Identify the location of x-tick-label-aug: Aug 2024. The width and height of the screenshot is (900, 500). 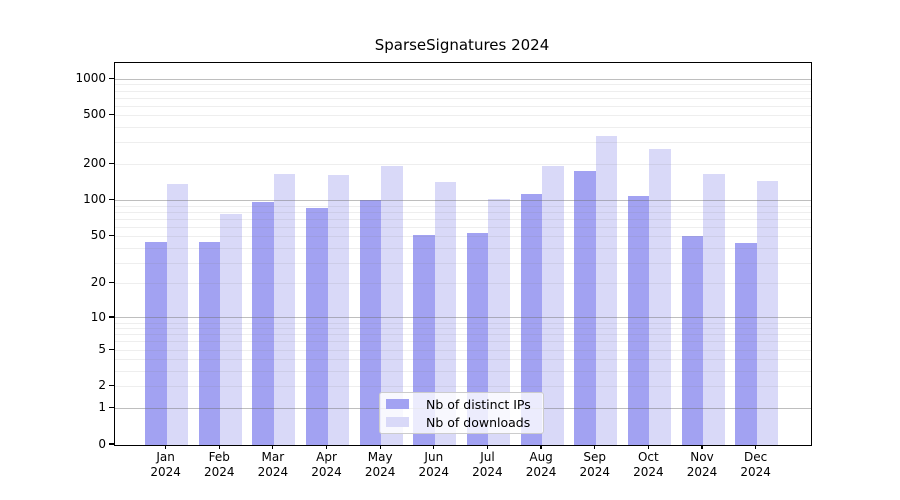
(541, 465).